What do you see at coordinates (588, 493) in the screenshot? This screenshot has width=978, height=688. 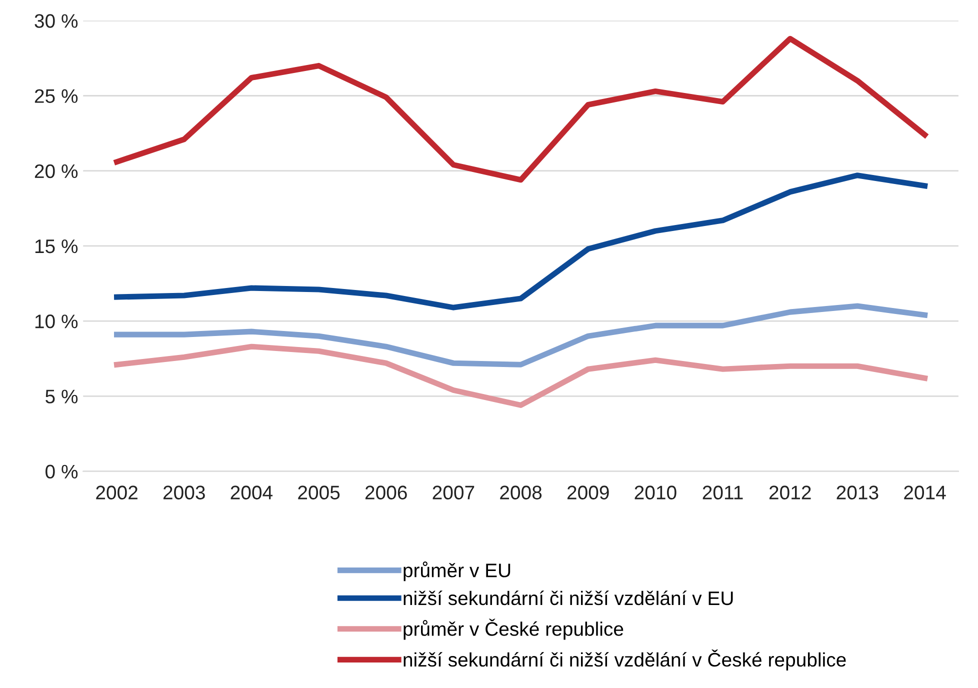 I see `x-tick-label: 2009` at bounding box center [588, 493].